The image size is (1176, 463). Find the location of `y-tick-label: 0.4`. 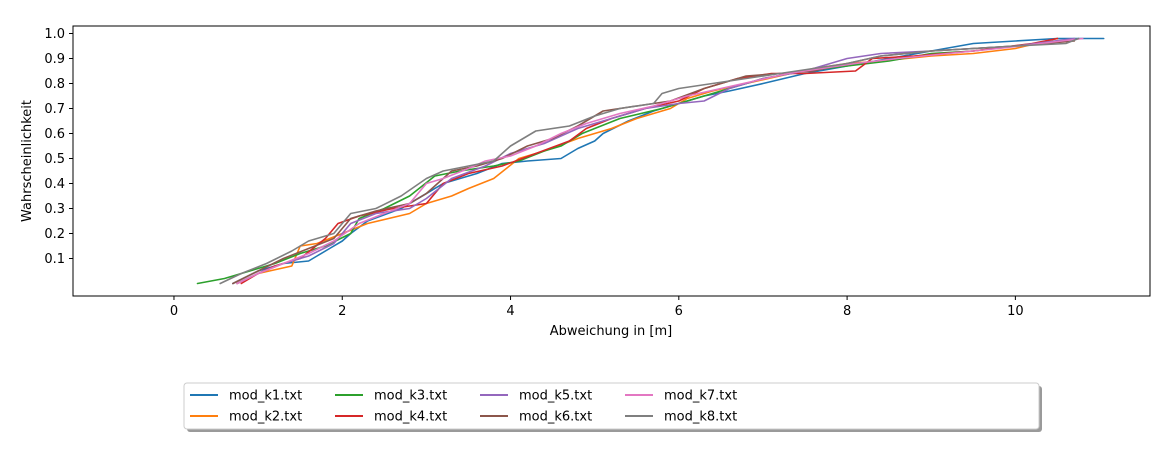

y-tick-label: 0.4 is located at coordinates (54, 184).